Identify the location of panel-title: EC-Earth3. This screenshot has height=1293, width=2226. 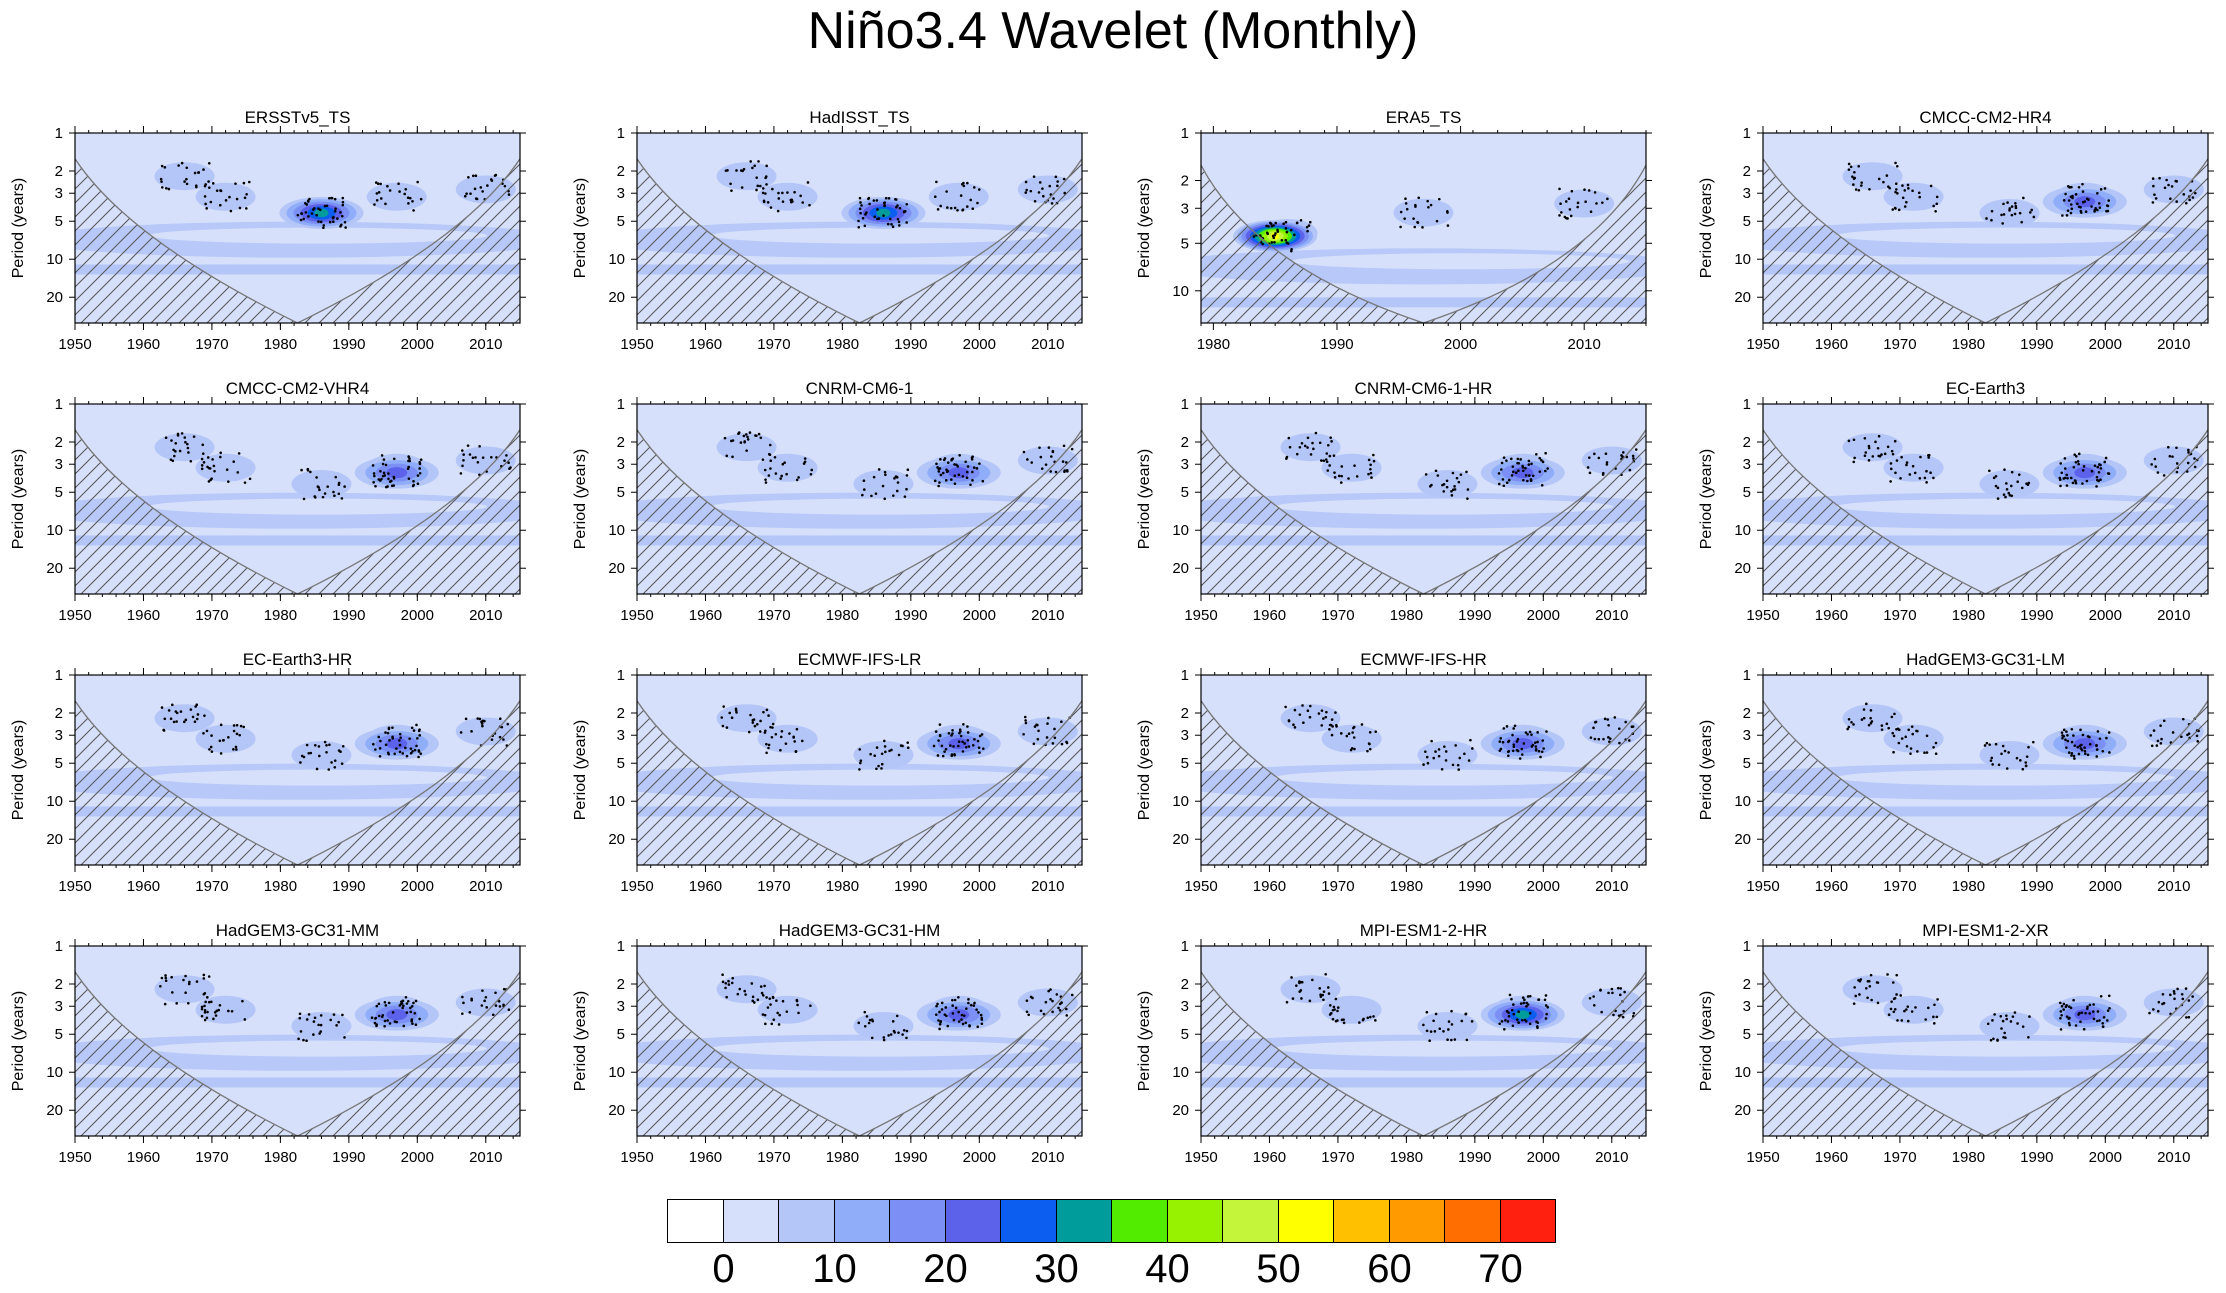
(1985, 388).